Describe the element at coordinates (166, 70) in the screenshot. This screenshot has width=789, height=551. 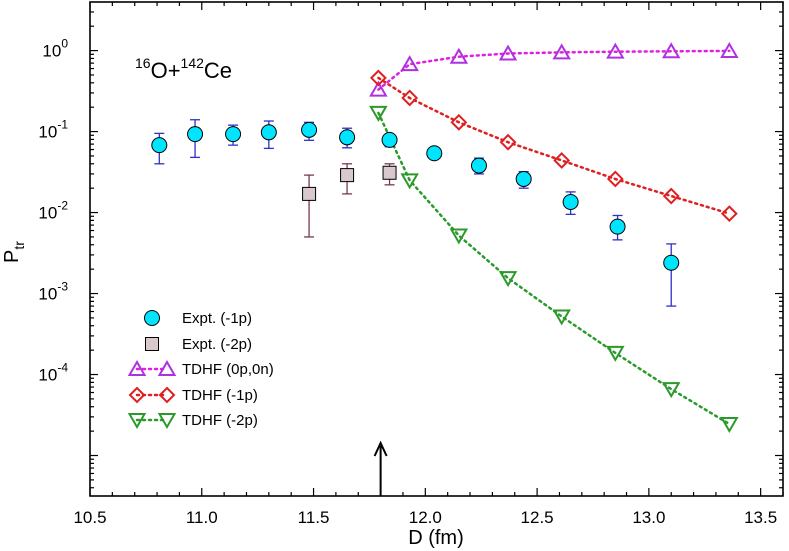
I see `title-symbol-a: O+` at that location.